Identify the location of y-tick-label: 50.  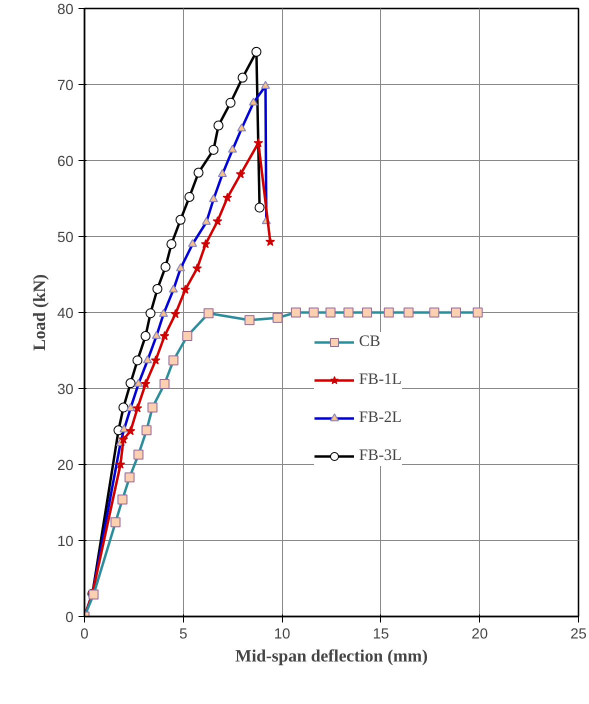
(65, 238).